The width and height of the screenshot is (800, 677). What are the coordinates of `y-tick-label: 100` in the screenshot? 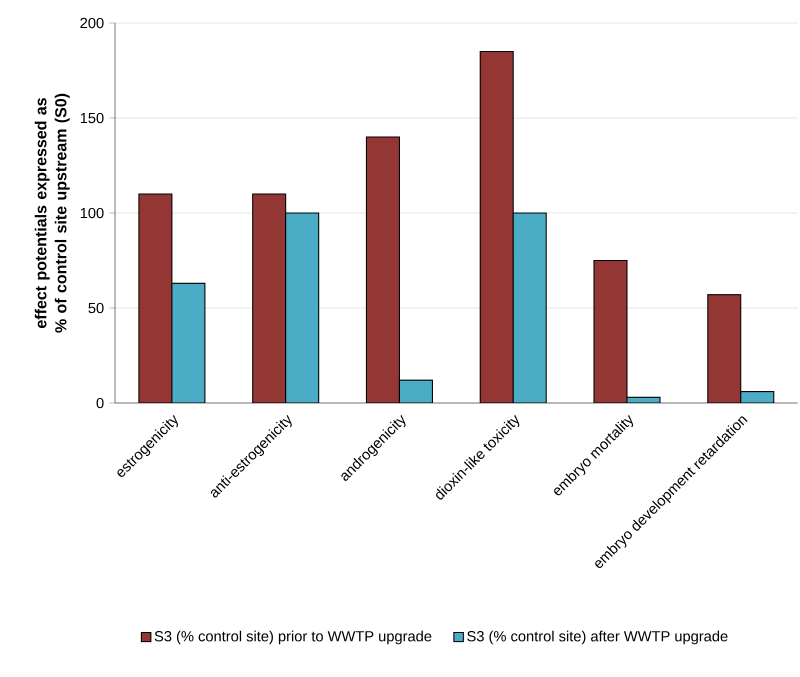 It's located at (92, 213).